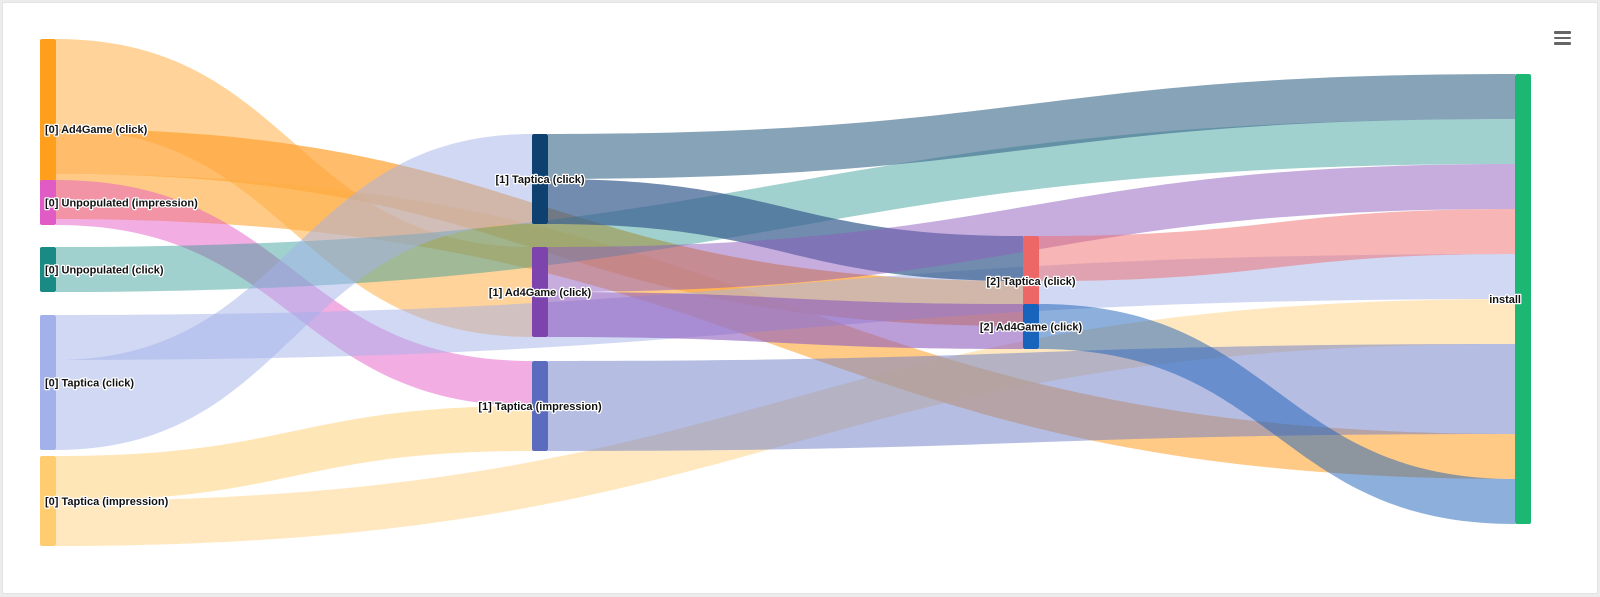 This screenshot has height=597, width=1600. I want to click on link-taptica_click_1-to-install, so click(1031, 126).